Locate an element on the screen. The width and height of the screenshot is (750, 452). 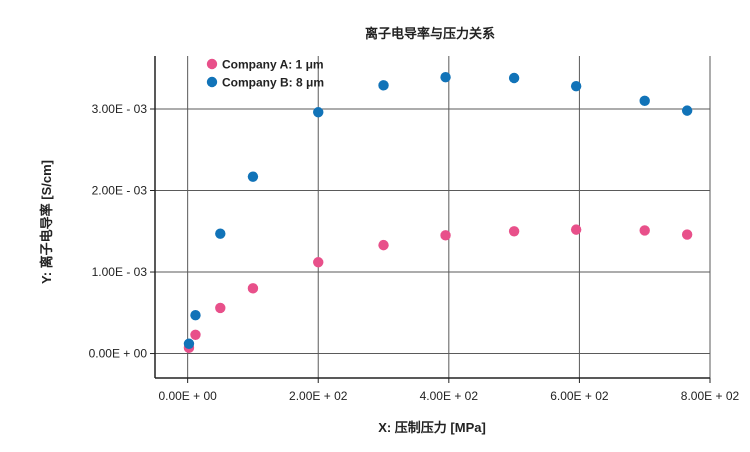
y-tick-label: 3.00E - 03 is located at coordinates (120, 109).